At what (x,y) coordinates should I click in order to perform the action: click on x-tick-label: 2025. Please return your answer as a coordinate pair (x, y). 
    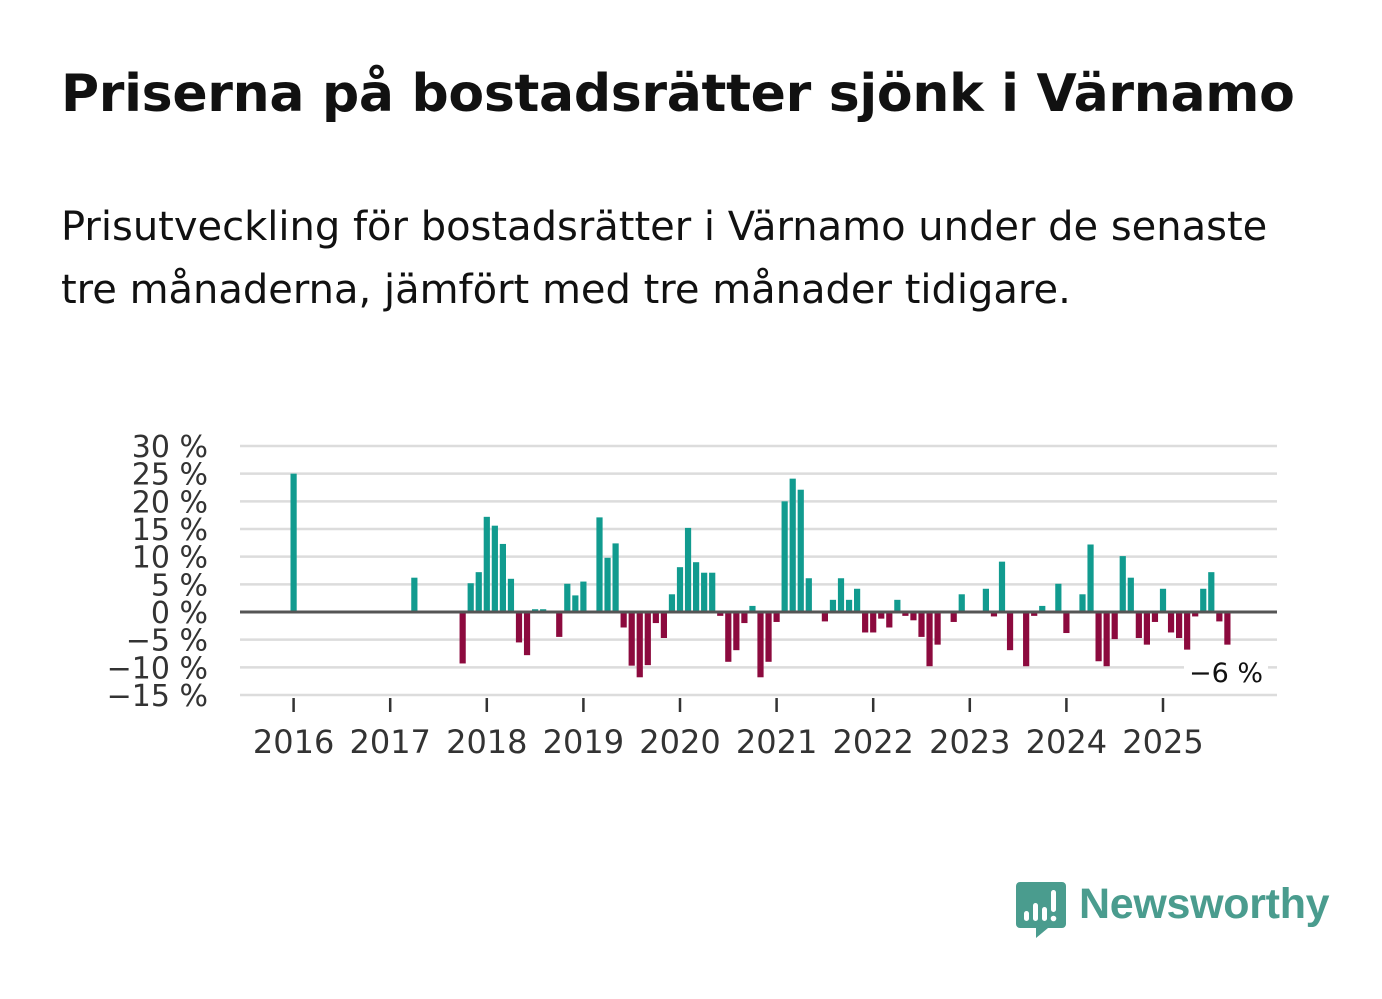
    Looking at the image, I should click on (1162, 742).